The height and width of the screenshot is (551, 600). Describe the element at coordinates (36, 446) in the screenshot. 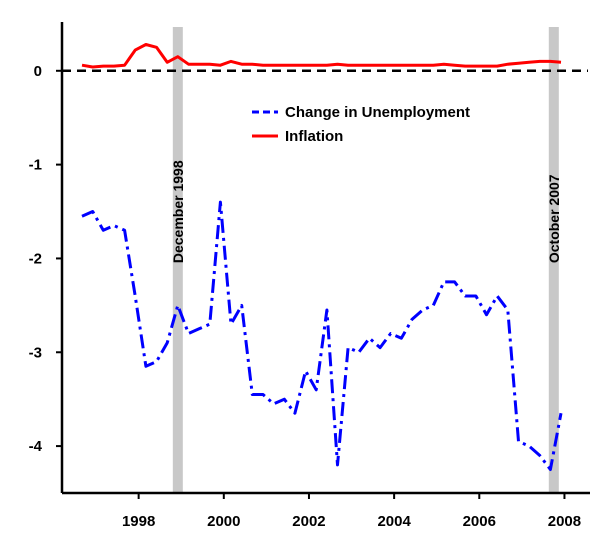

I see `y-tick-label: -4` at that location.